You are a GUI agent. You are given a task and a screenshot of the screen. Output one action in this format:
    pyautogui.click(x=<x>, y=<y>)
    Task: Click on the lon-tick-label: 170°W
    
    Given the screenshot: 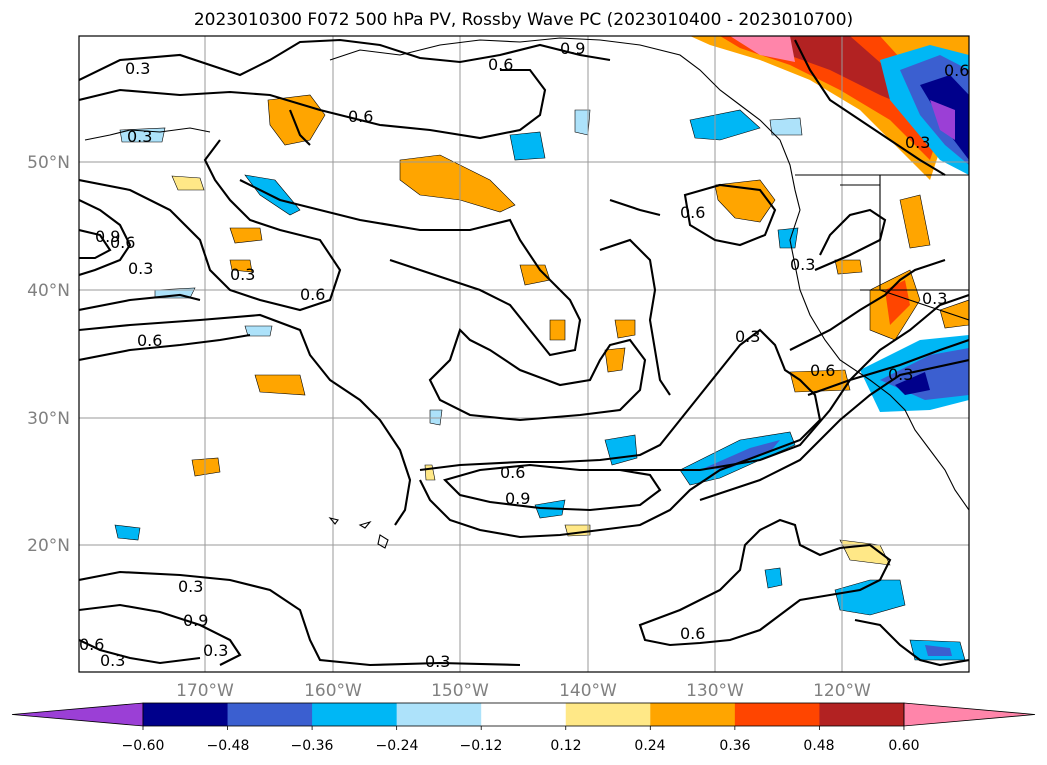 What is the action you would take?
    pyautogui.click(x=205, y=691)
    